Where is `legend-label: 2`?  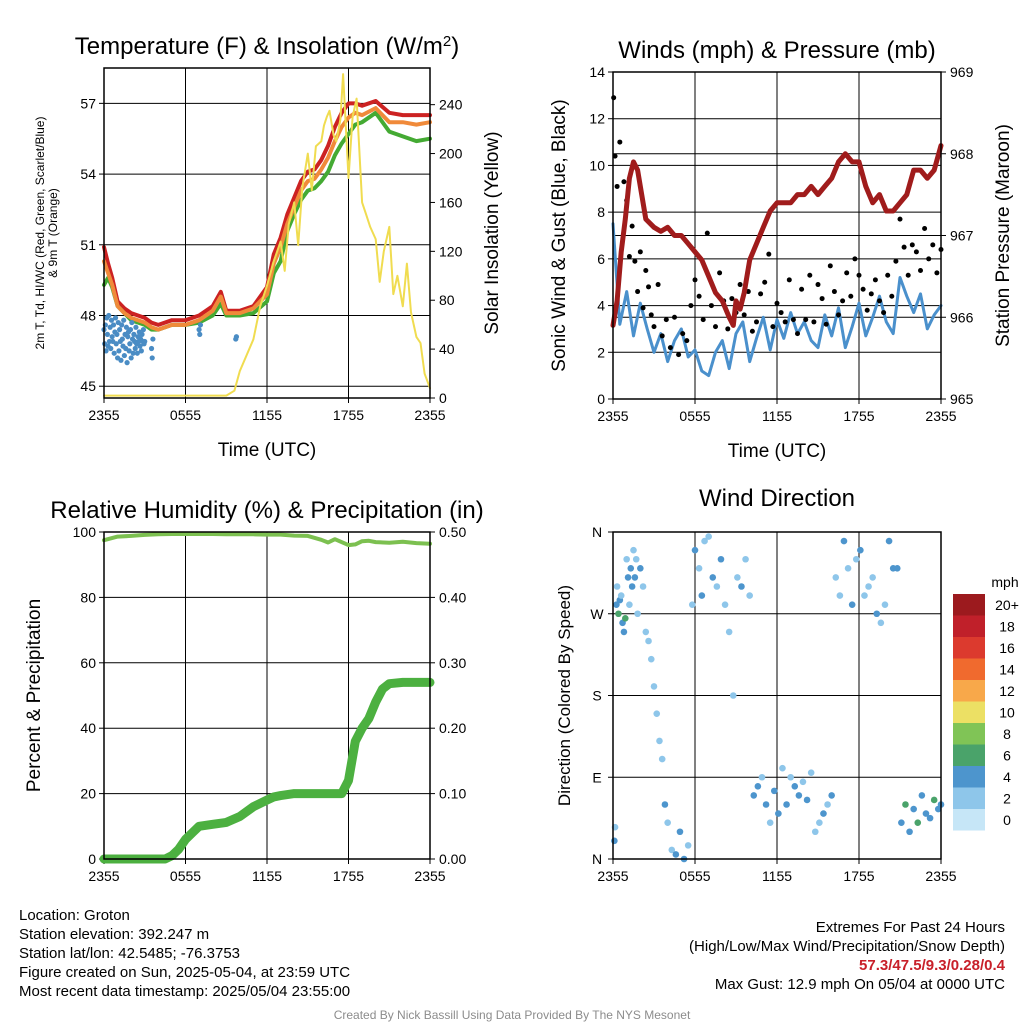 legend-label: 2 is located at coordinates (1007, 798).